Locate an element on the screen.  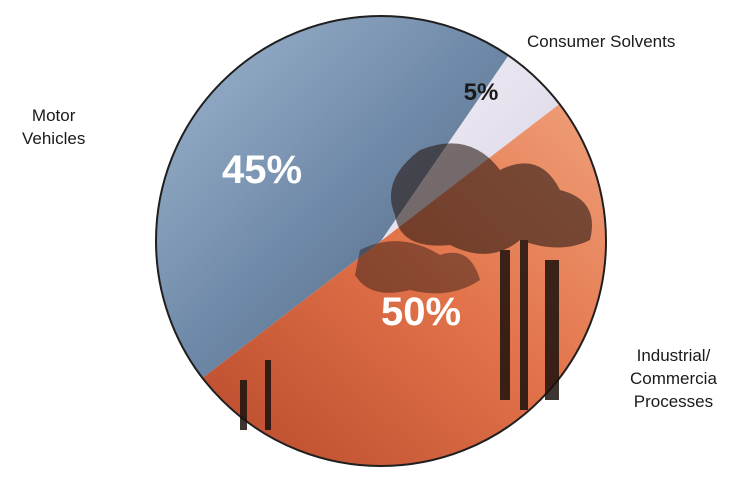
data-label-consumer-solvents: 5% is located at coordinates (481, 92).